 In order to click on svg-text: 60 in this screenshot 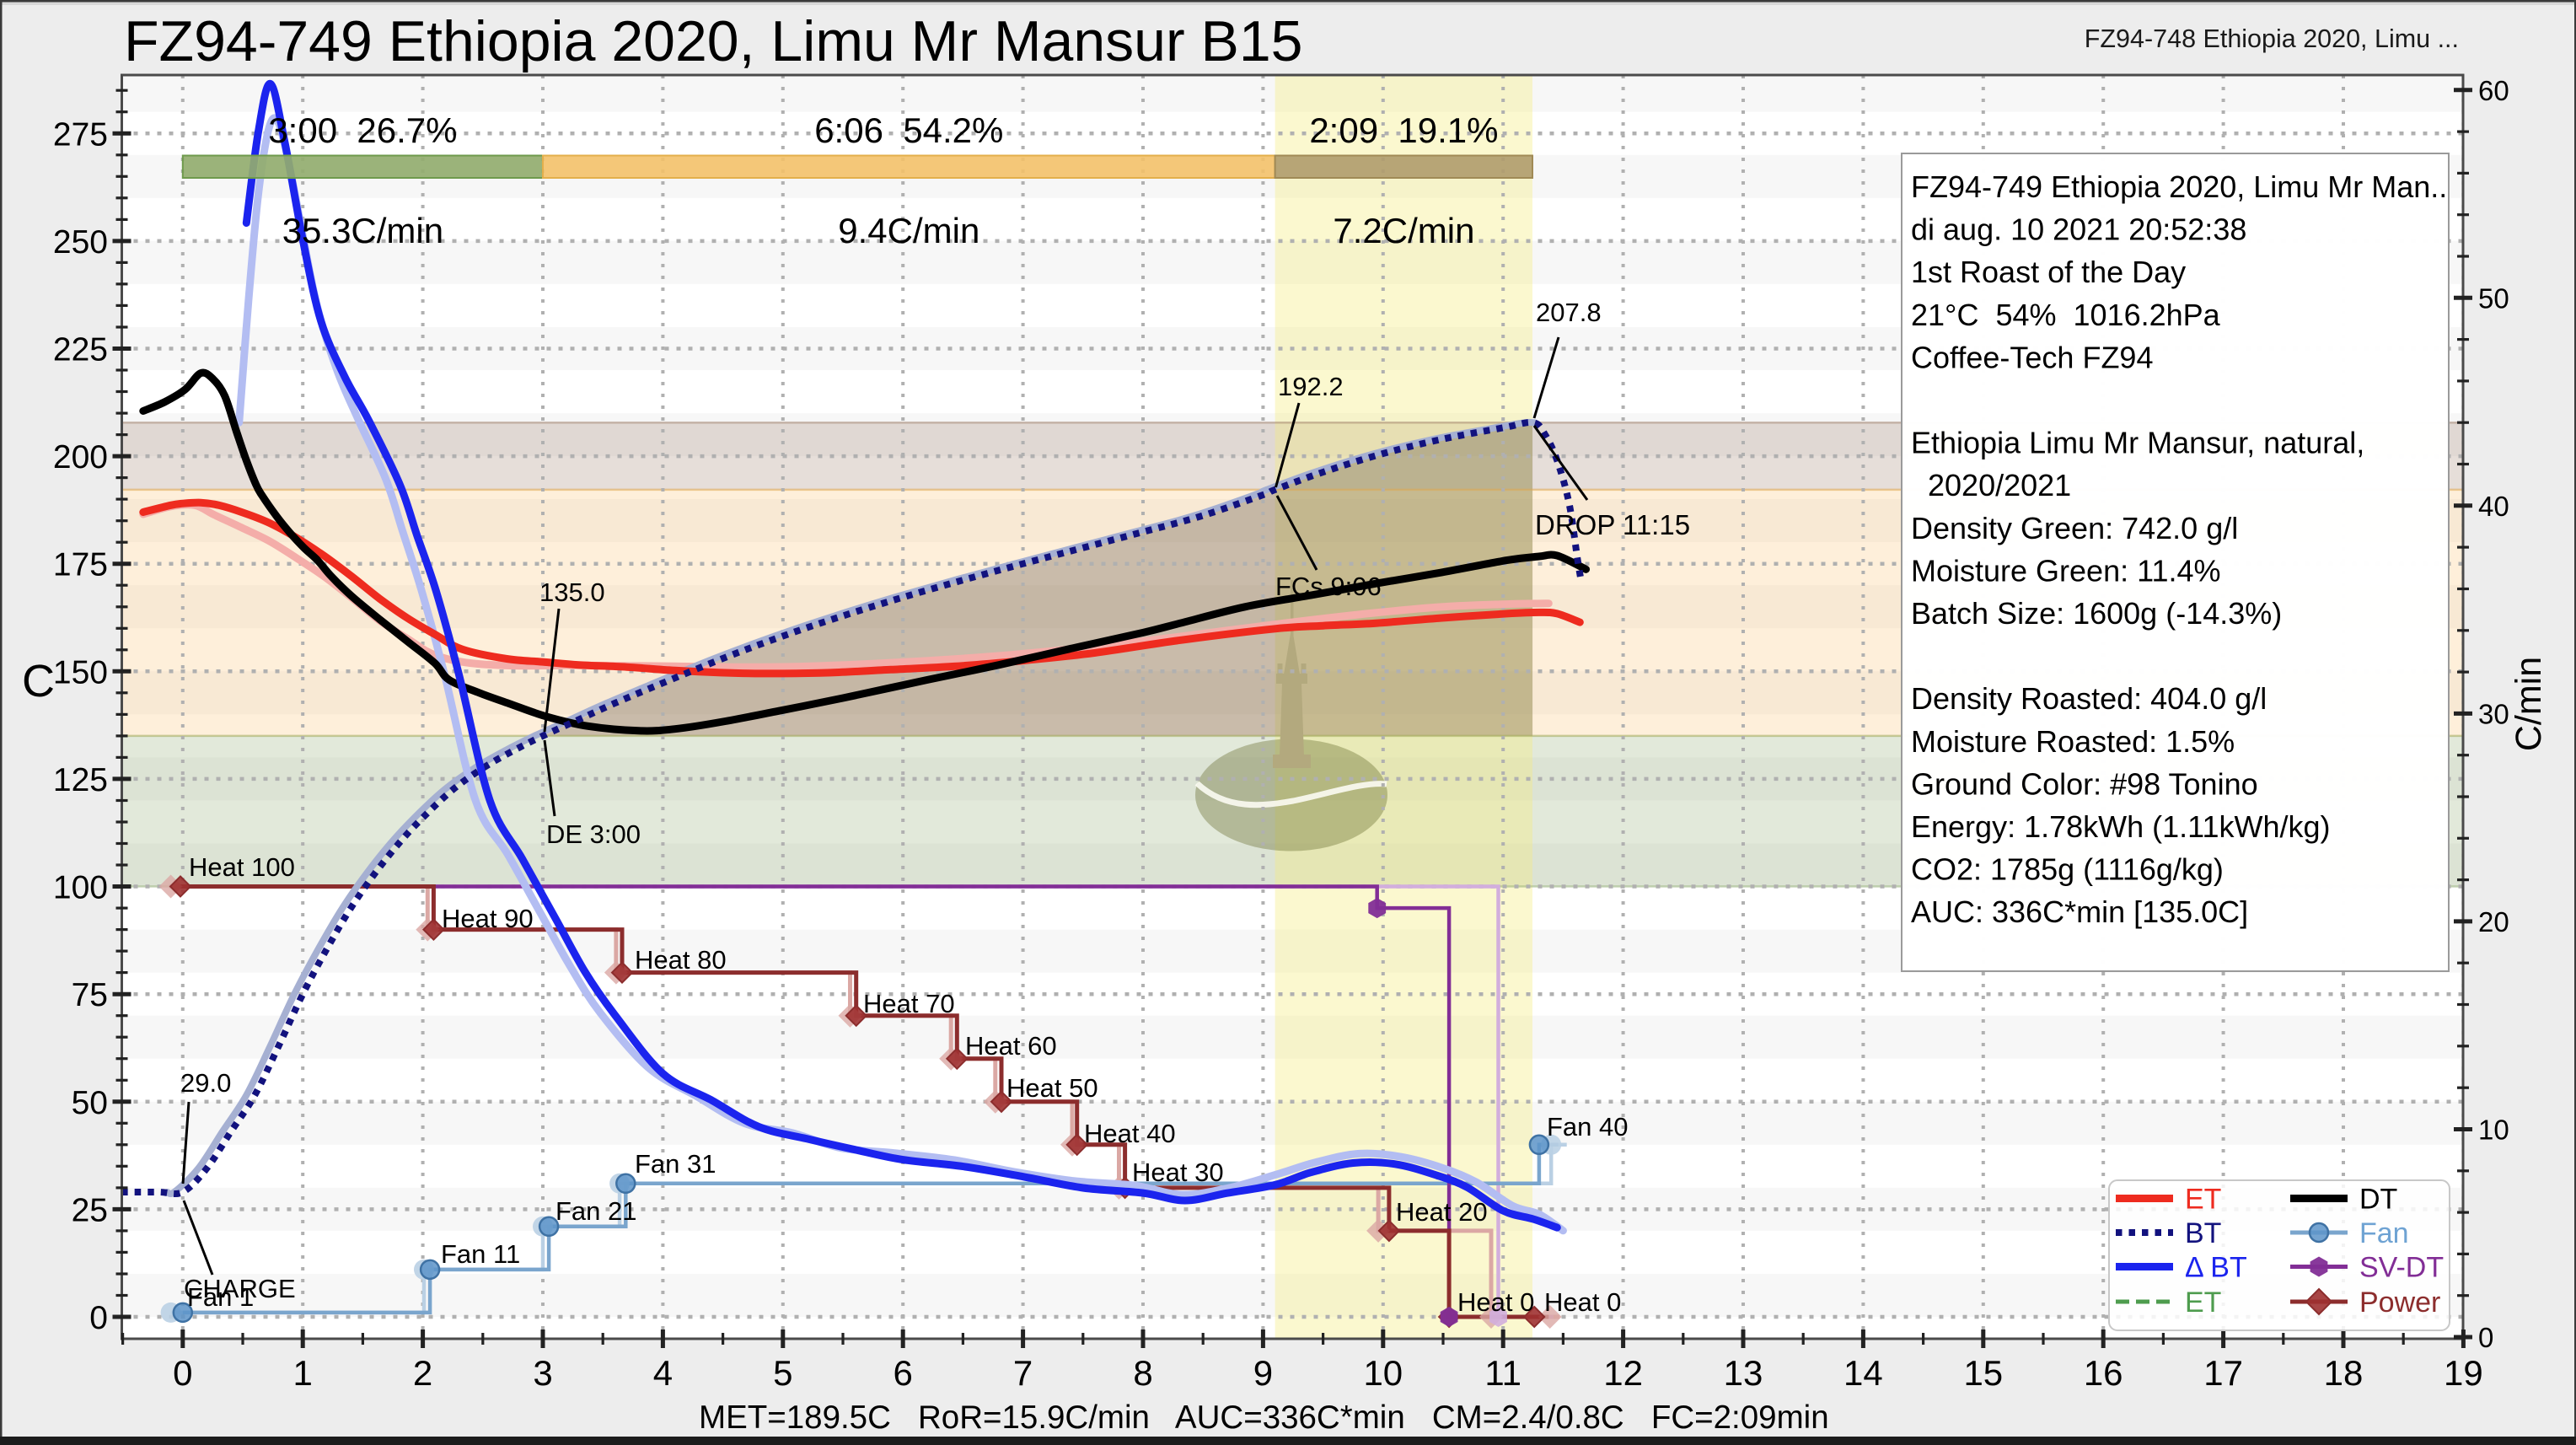, I will do `click(2493, 90)`.